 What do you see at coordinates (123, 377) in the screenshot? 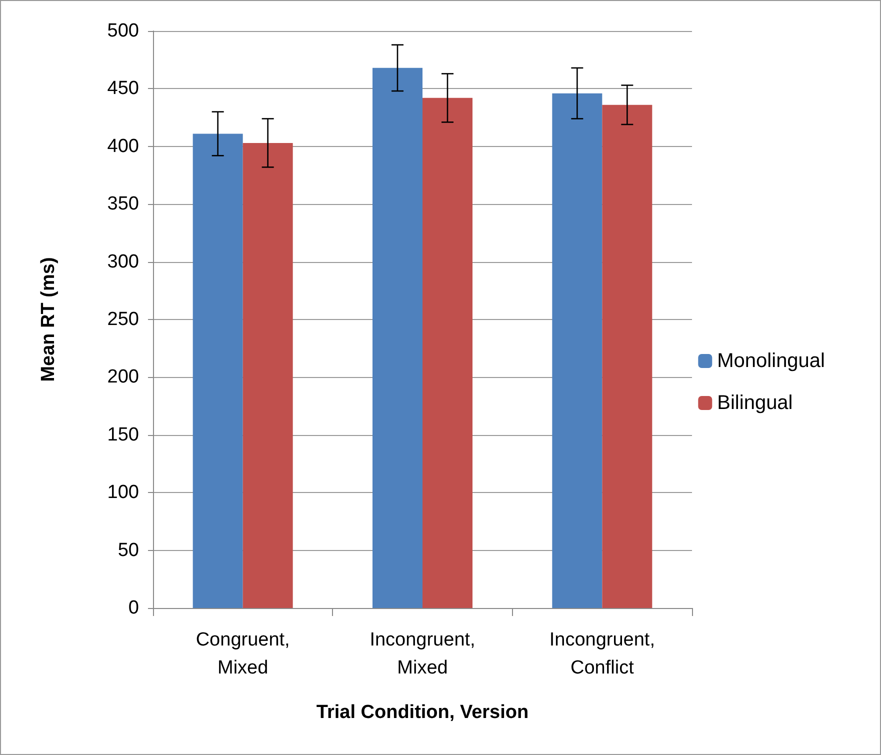
I see `y-tick-label: 200` at bounding box center [123, 377].